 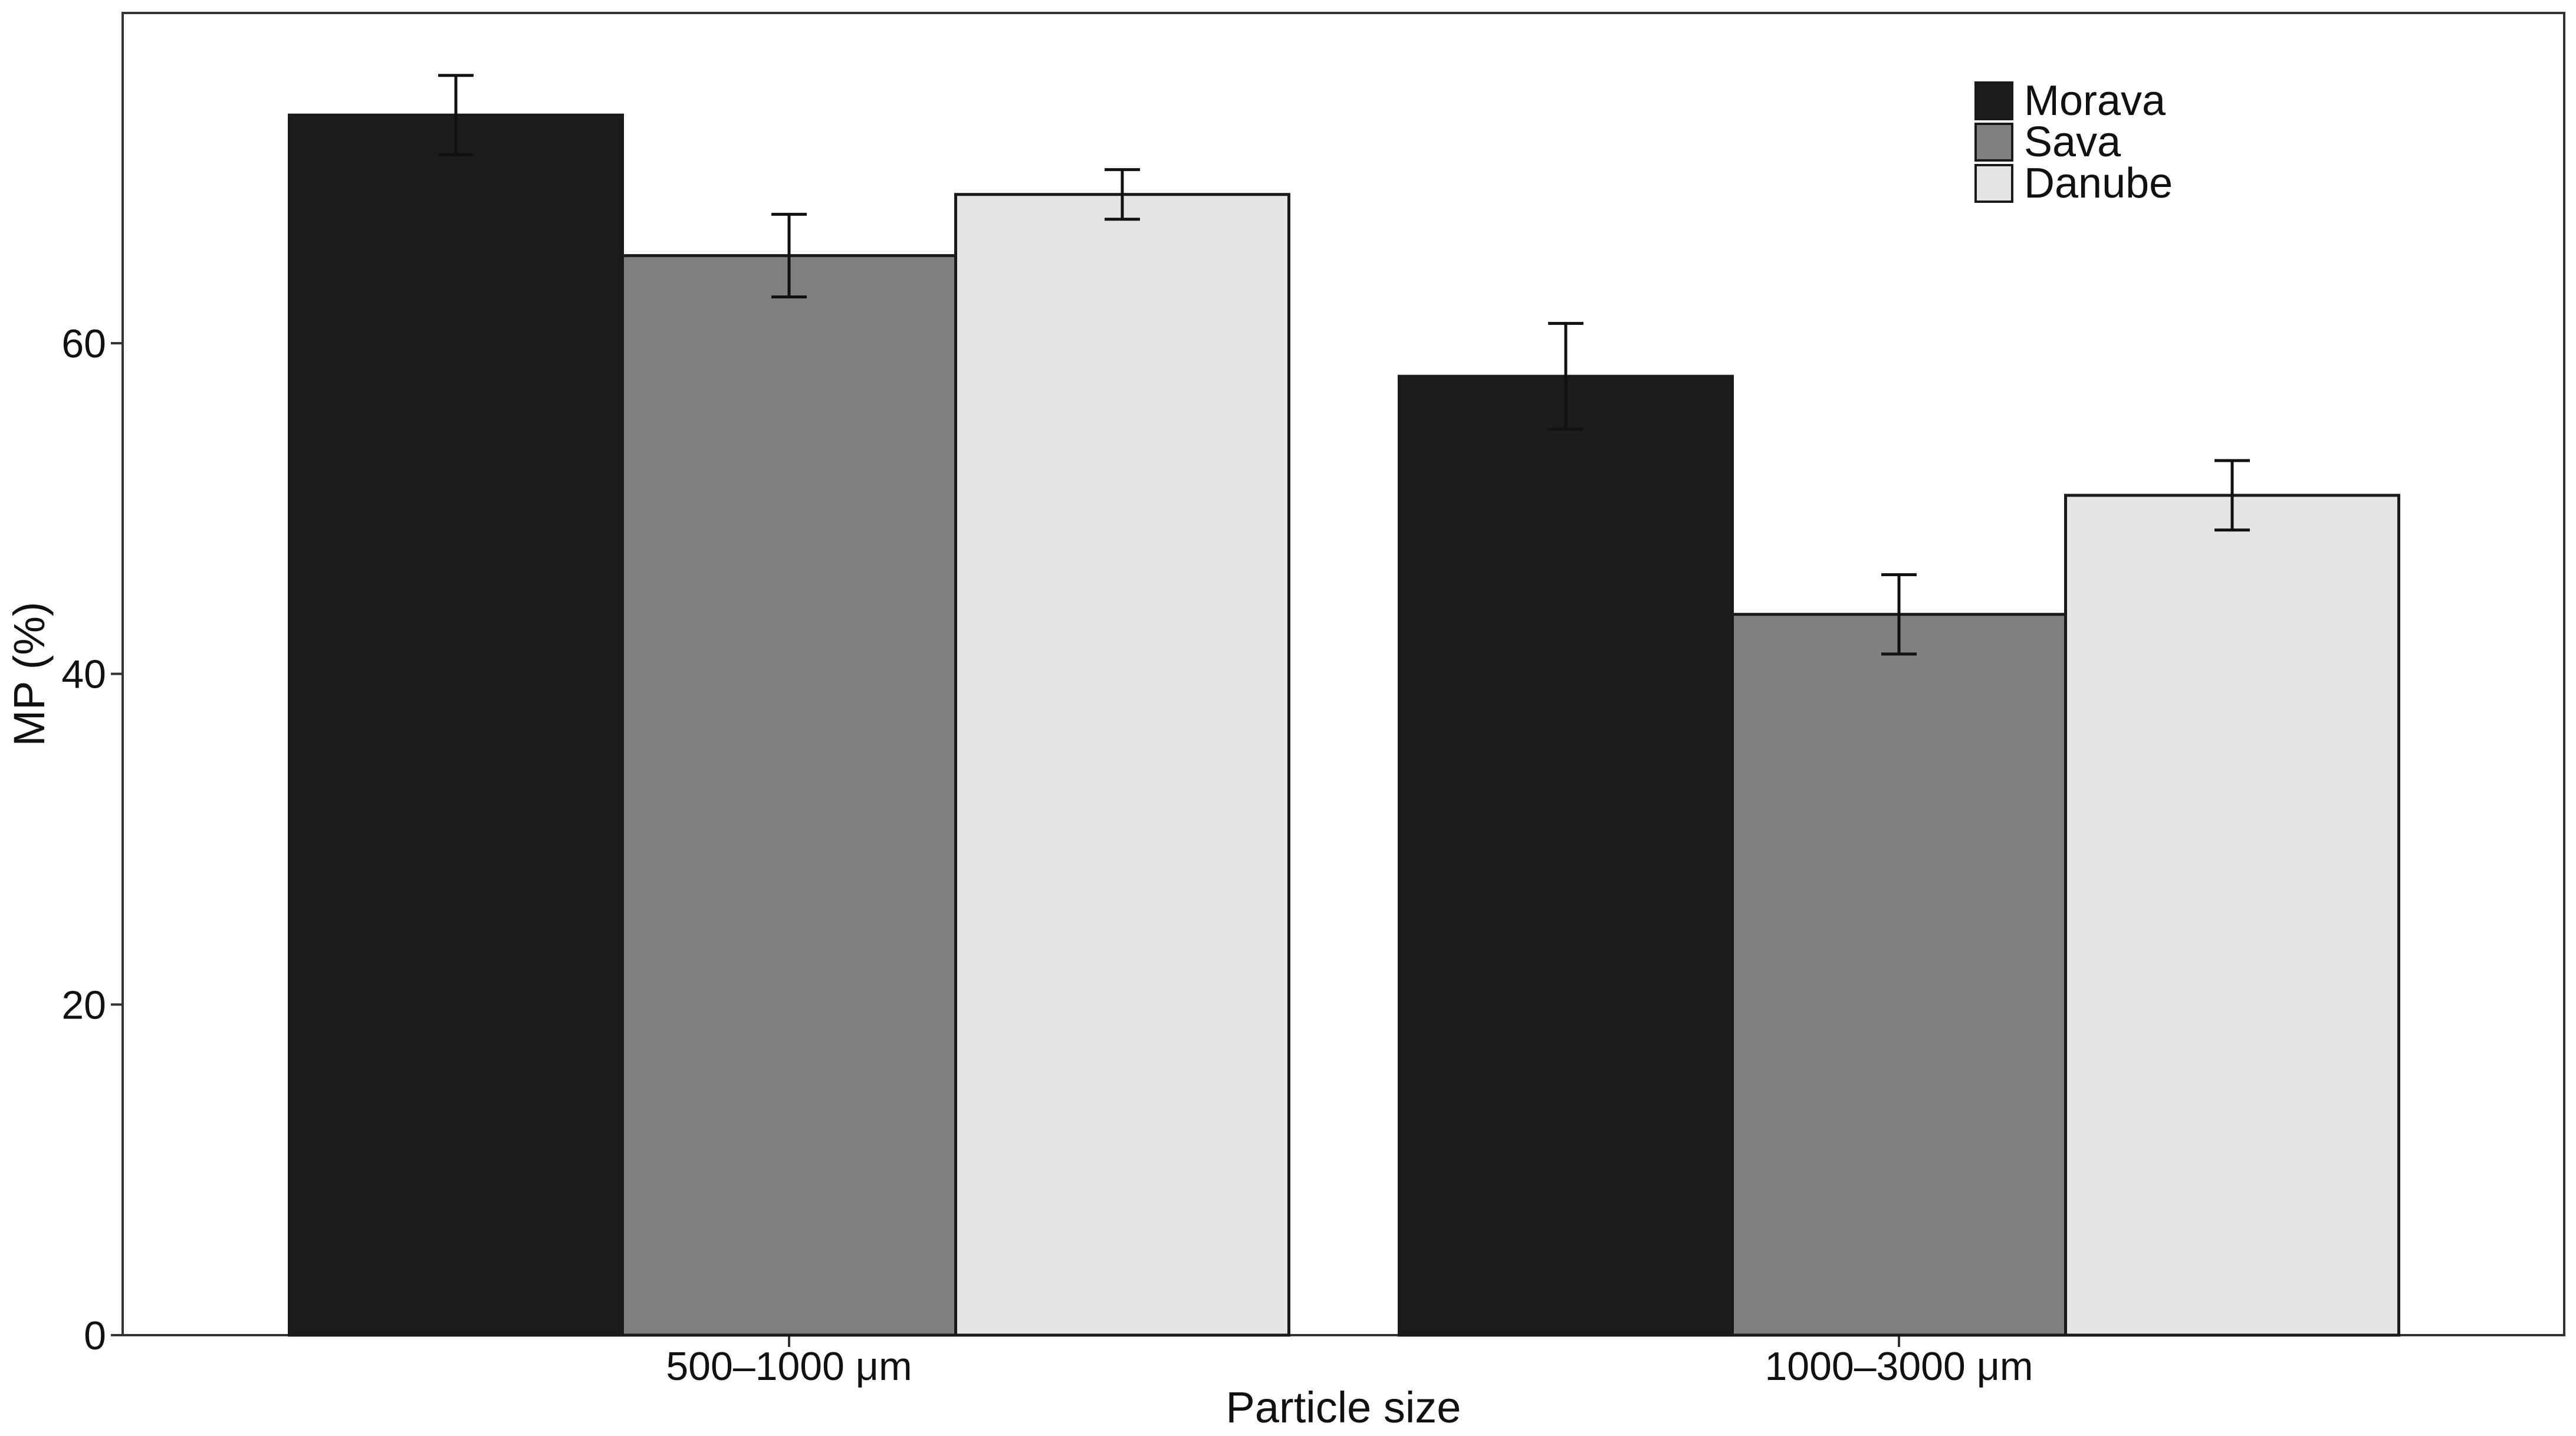 What do you see at coordinates (2098, 183) in the screenshot?
I see `legend-label-danube: Danube` at bounding box center [2098, 183].